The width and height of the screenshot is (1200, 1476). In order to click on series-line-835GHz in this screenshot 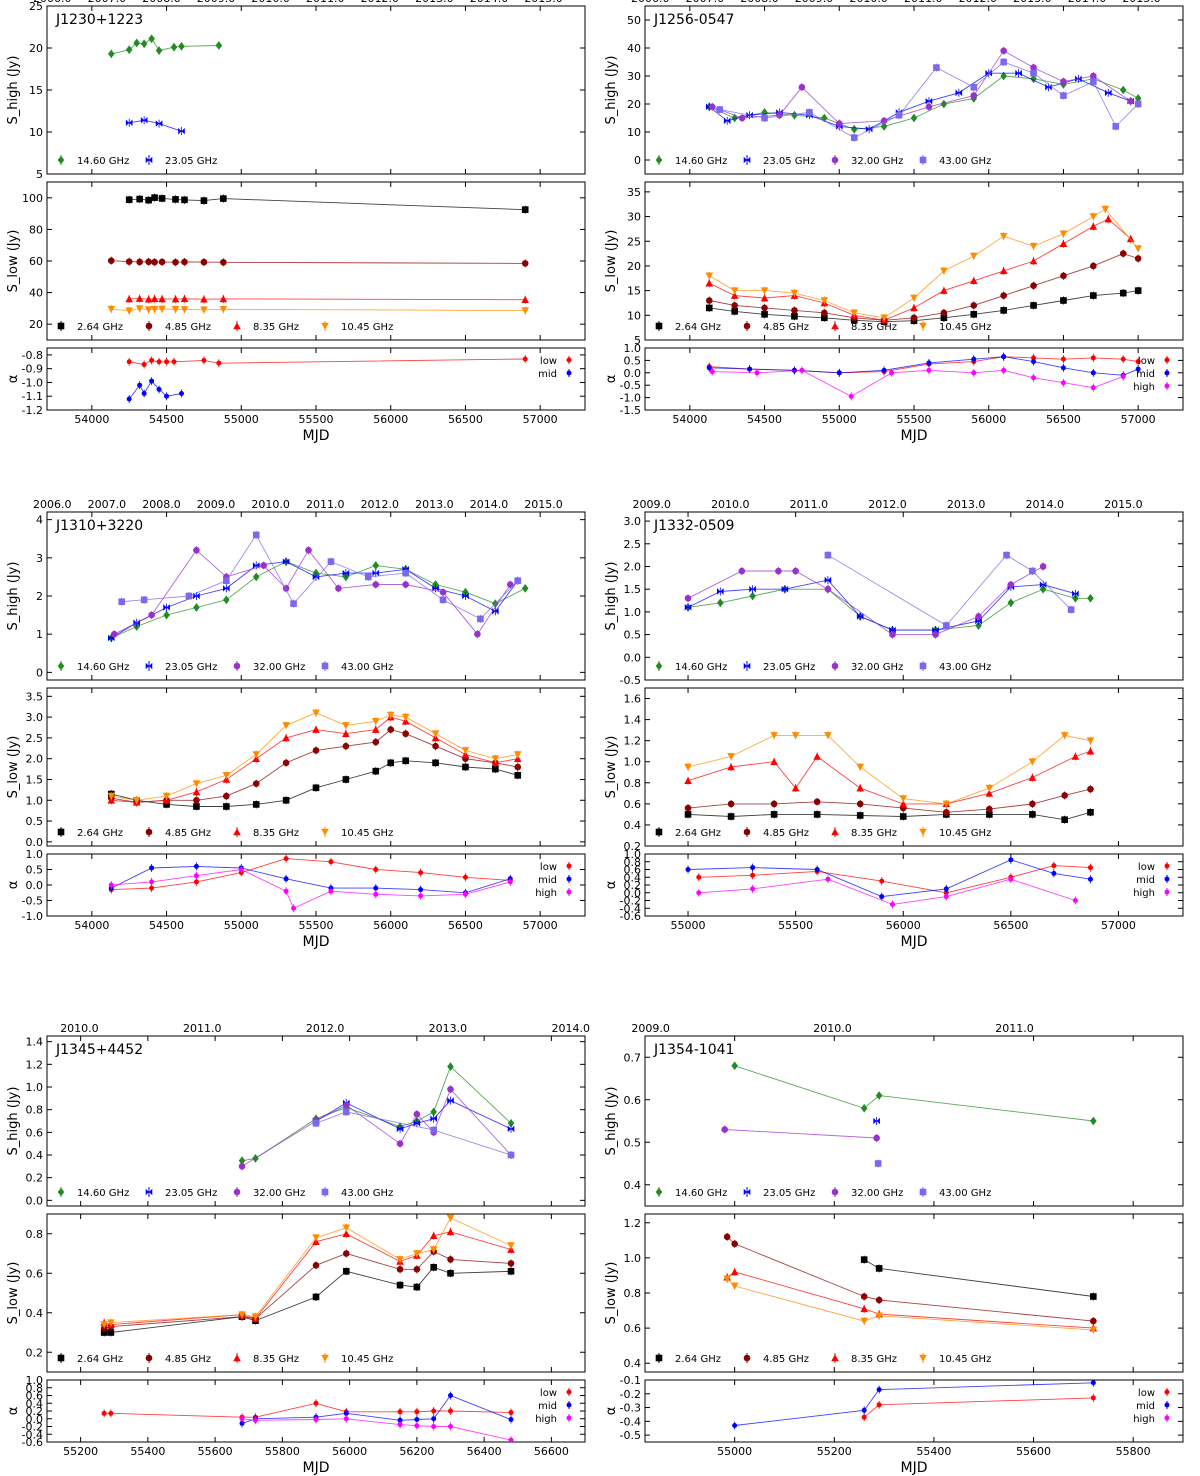, I will do `click(314, 759)`.